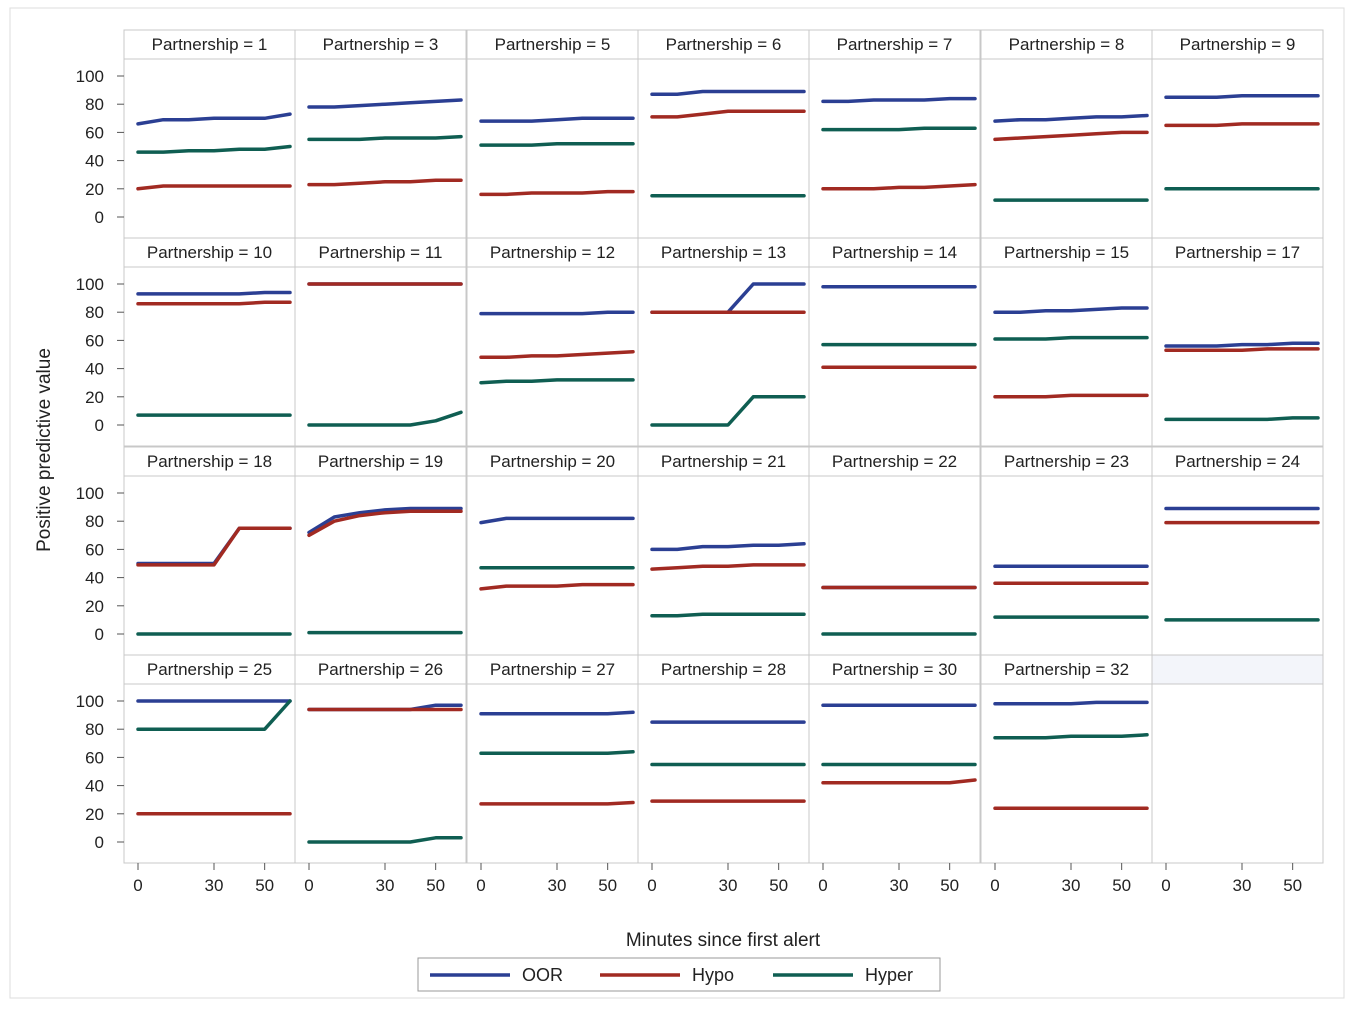  What do you see at coordinates (94, 104) in the screenshot?
I see `y-tick-label: 80` at bounding box center [94, 104].